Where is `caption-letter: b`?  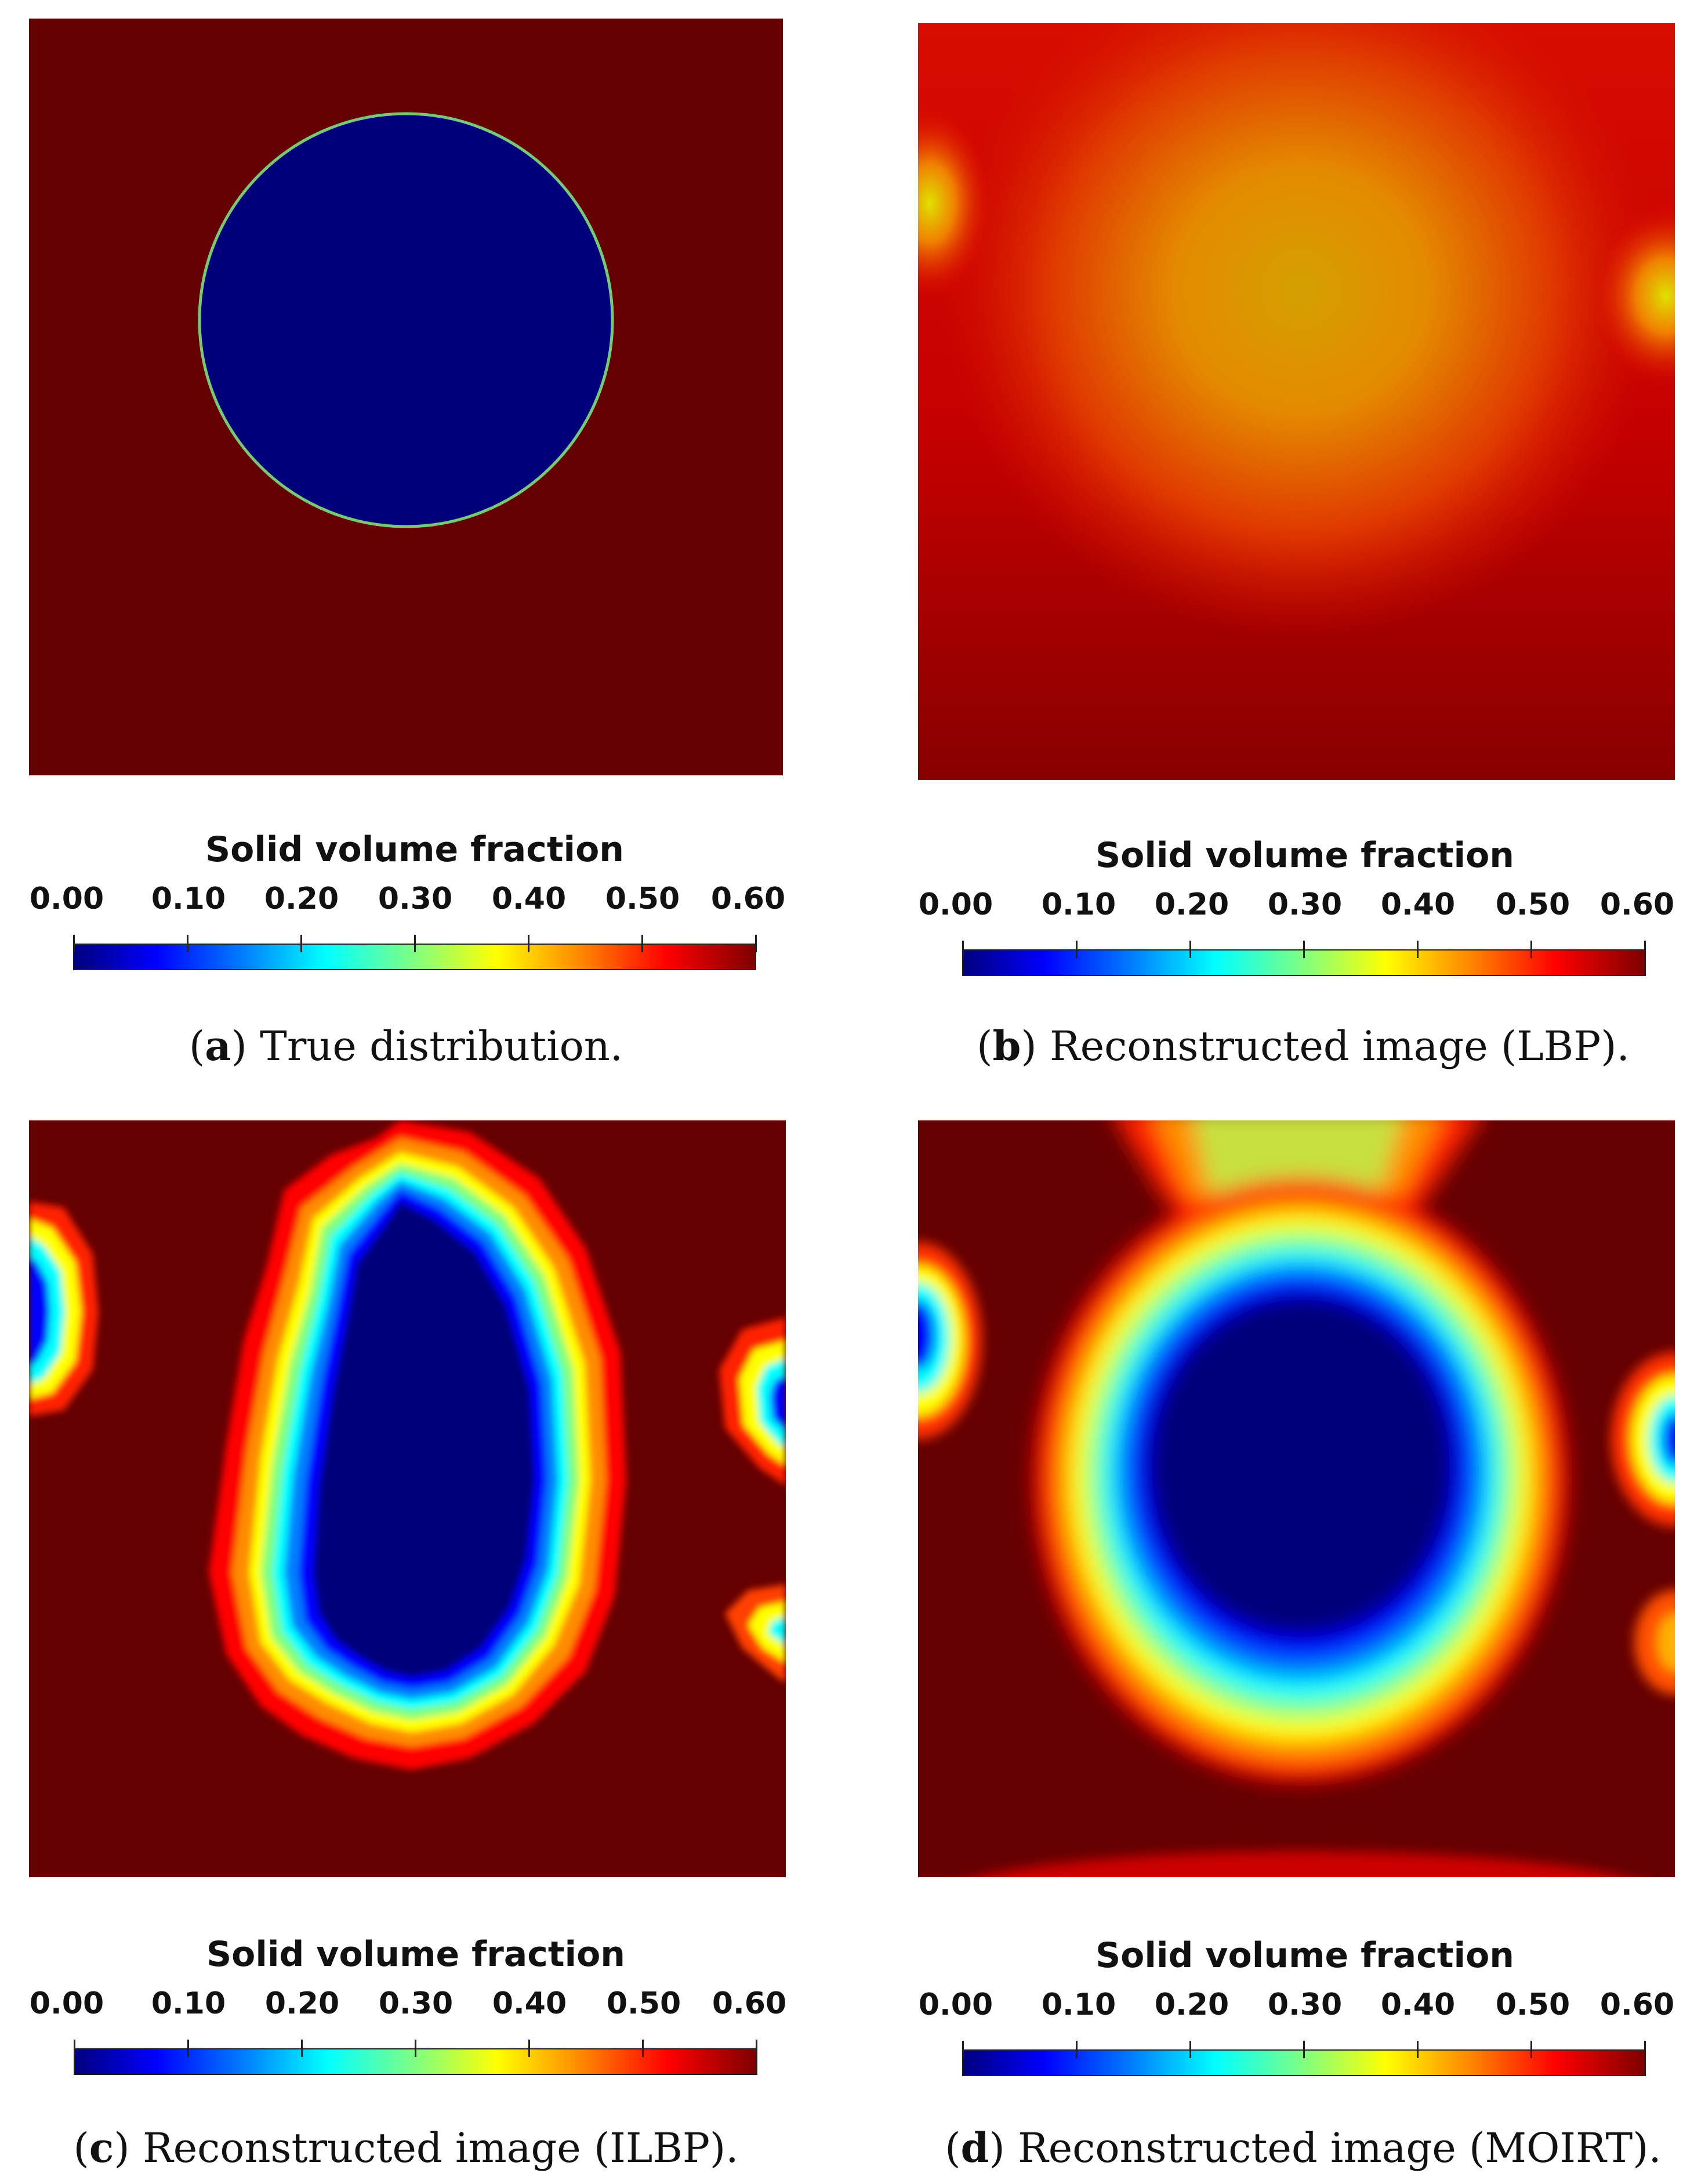 caption-letter: b is located at coordinates (1006, 1046).